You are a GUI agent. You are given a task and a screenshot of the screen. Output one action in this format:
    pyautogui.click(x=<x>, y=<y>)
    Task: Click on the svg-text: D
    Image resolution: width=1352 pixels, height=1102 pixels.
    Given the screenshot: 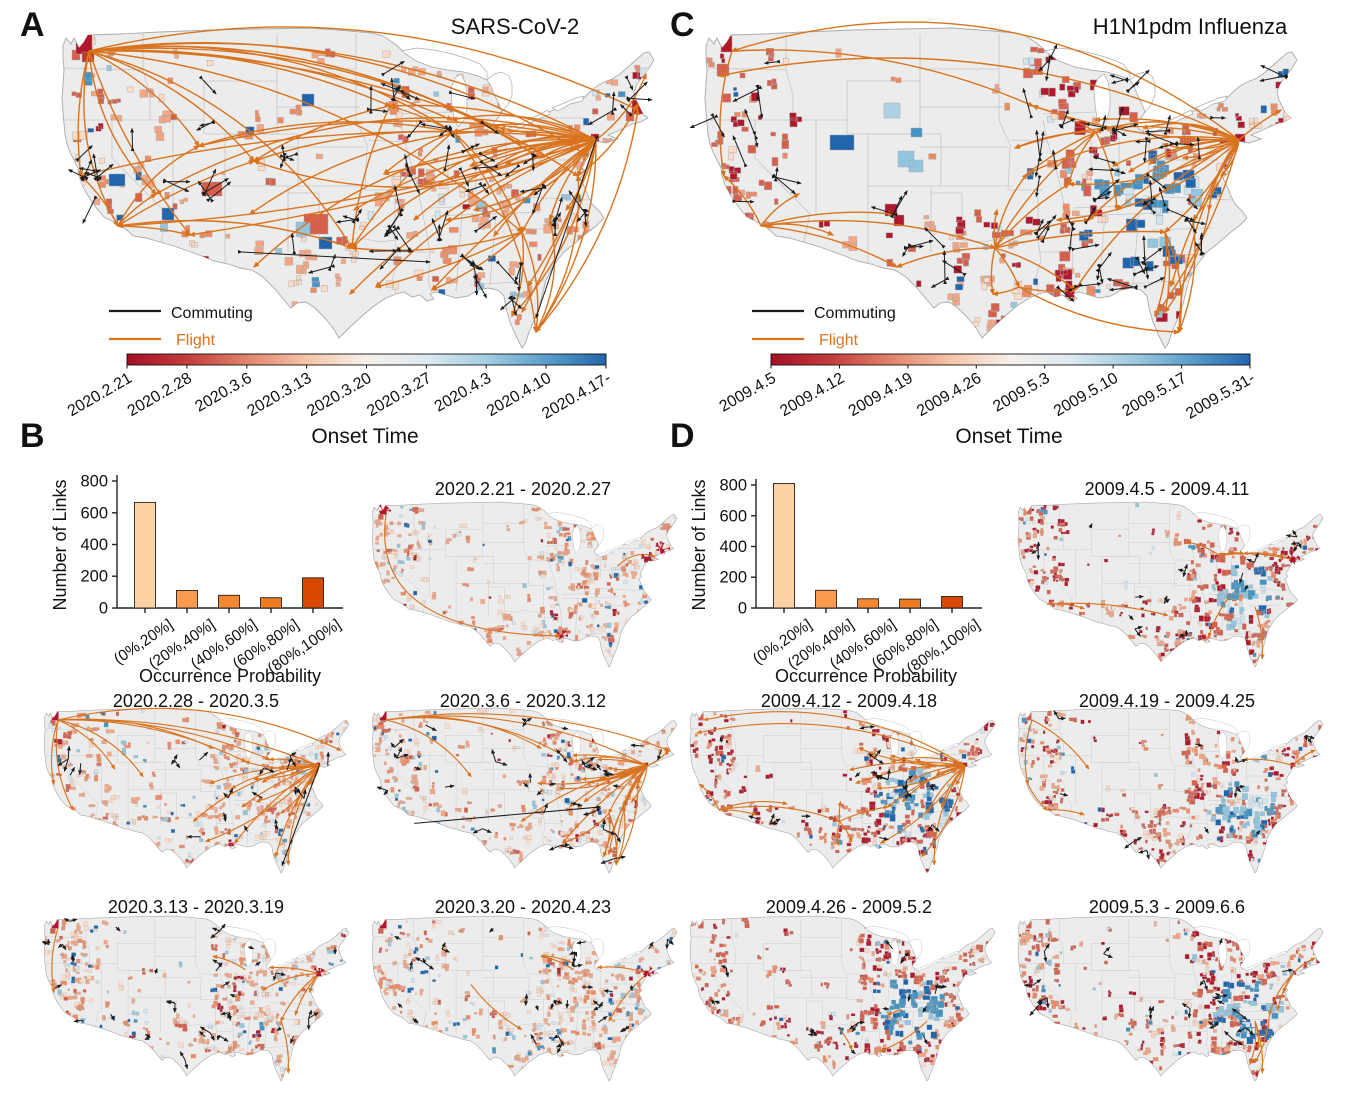 What is the action you would take?
    pyautogui.click(x=682, y=436)
    